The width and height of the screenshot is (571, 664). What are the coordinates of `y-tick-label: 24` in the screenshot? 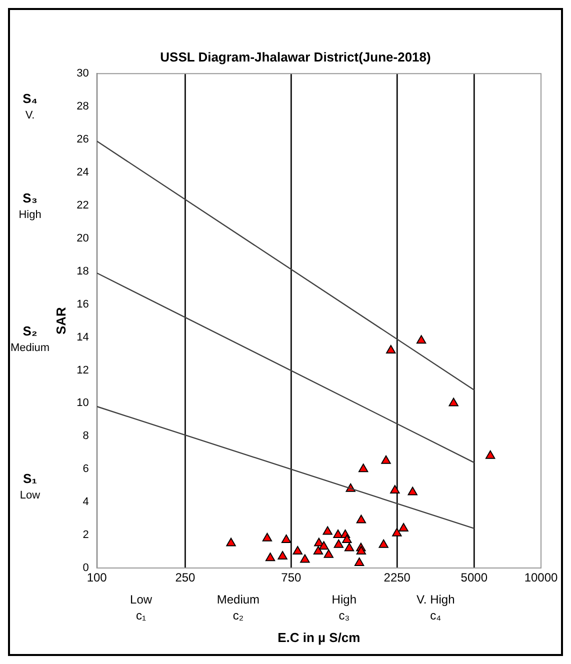 It's located at (82, 172).